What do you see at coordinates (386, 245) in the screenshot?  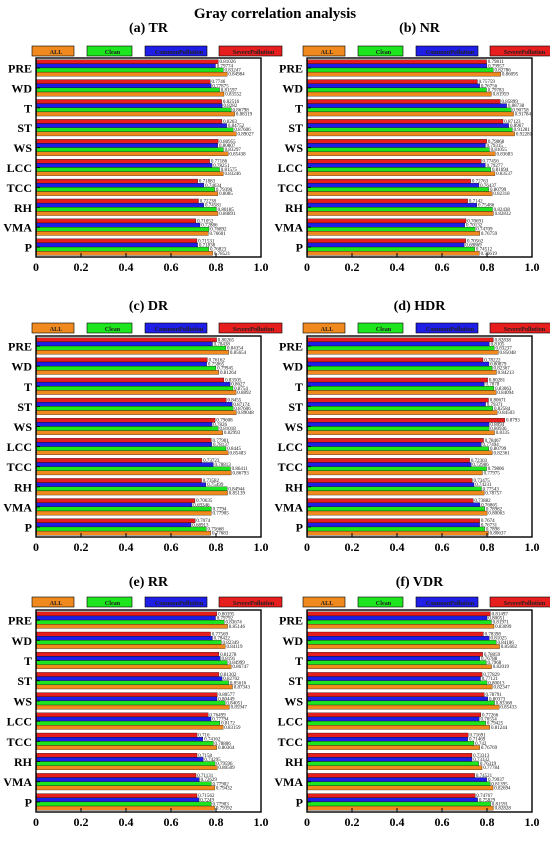 I see `bar-CommonPollution-P` at bounding box center [386, 245].